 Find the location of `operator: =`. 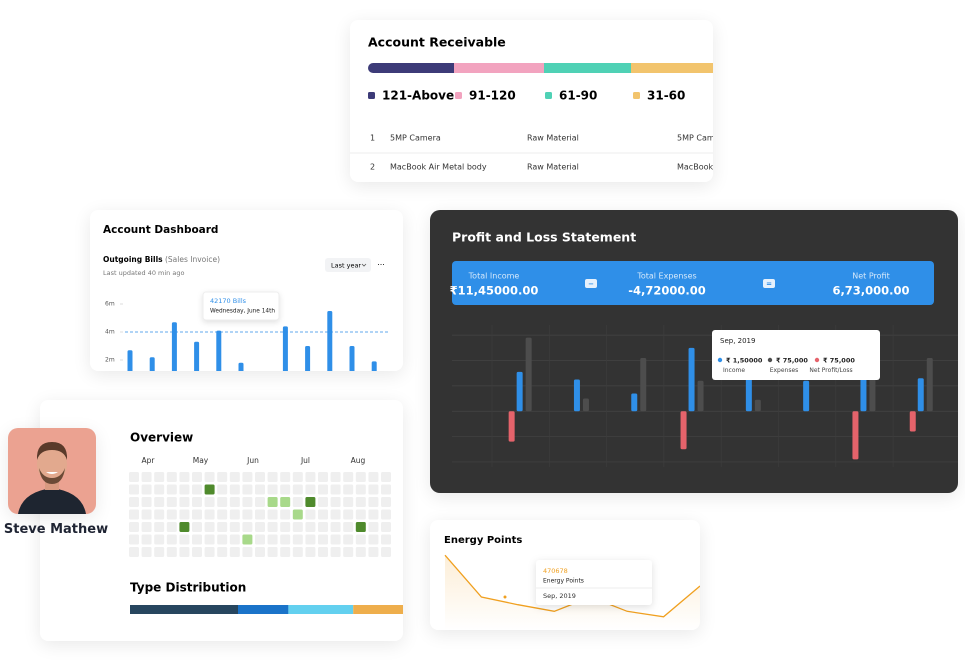

operator: = is located at coordinates (769, 284).